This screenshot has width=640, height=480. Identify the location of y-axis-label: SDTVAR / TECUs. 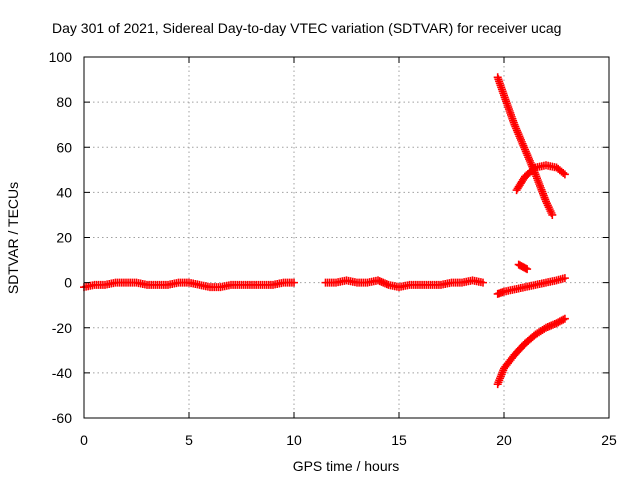
(13, 238).